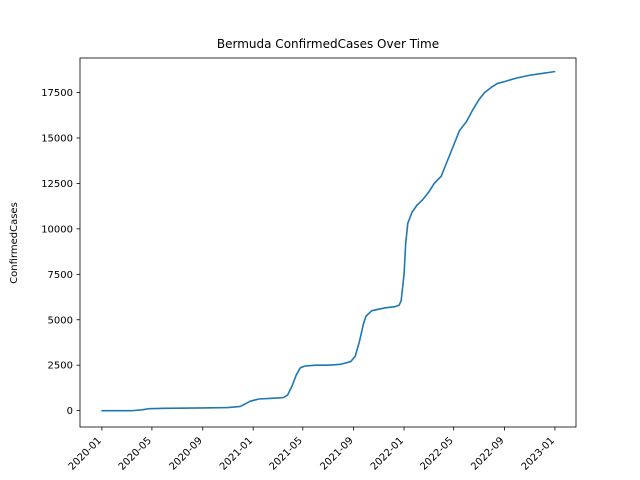 Image resolution: width=640 pixels, height=480 pixels. What do you see at coordinates (60, 275) in the screenshot?
I see `y-tick-label-3: 7500` at bounding box center [60, 275].